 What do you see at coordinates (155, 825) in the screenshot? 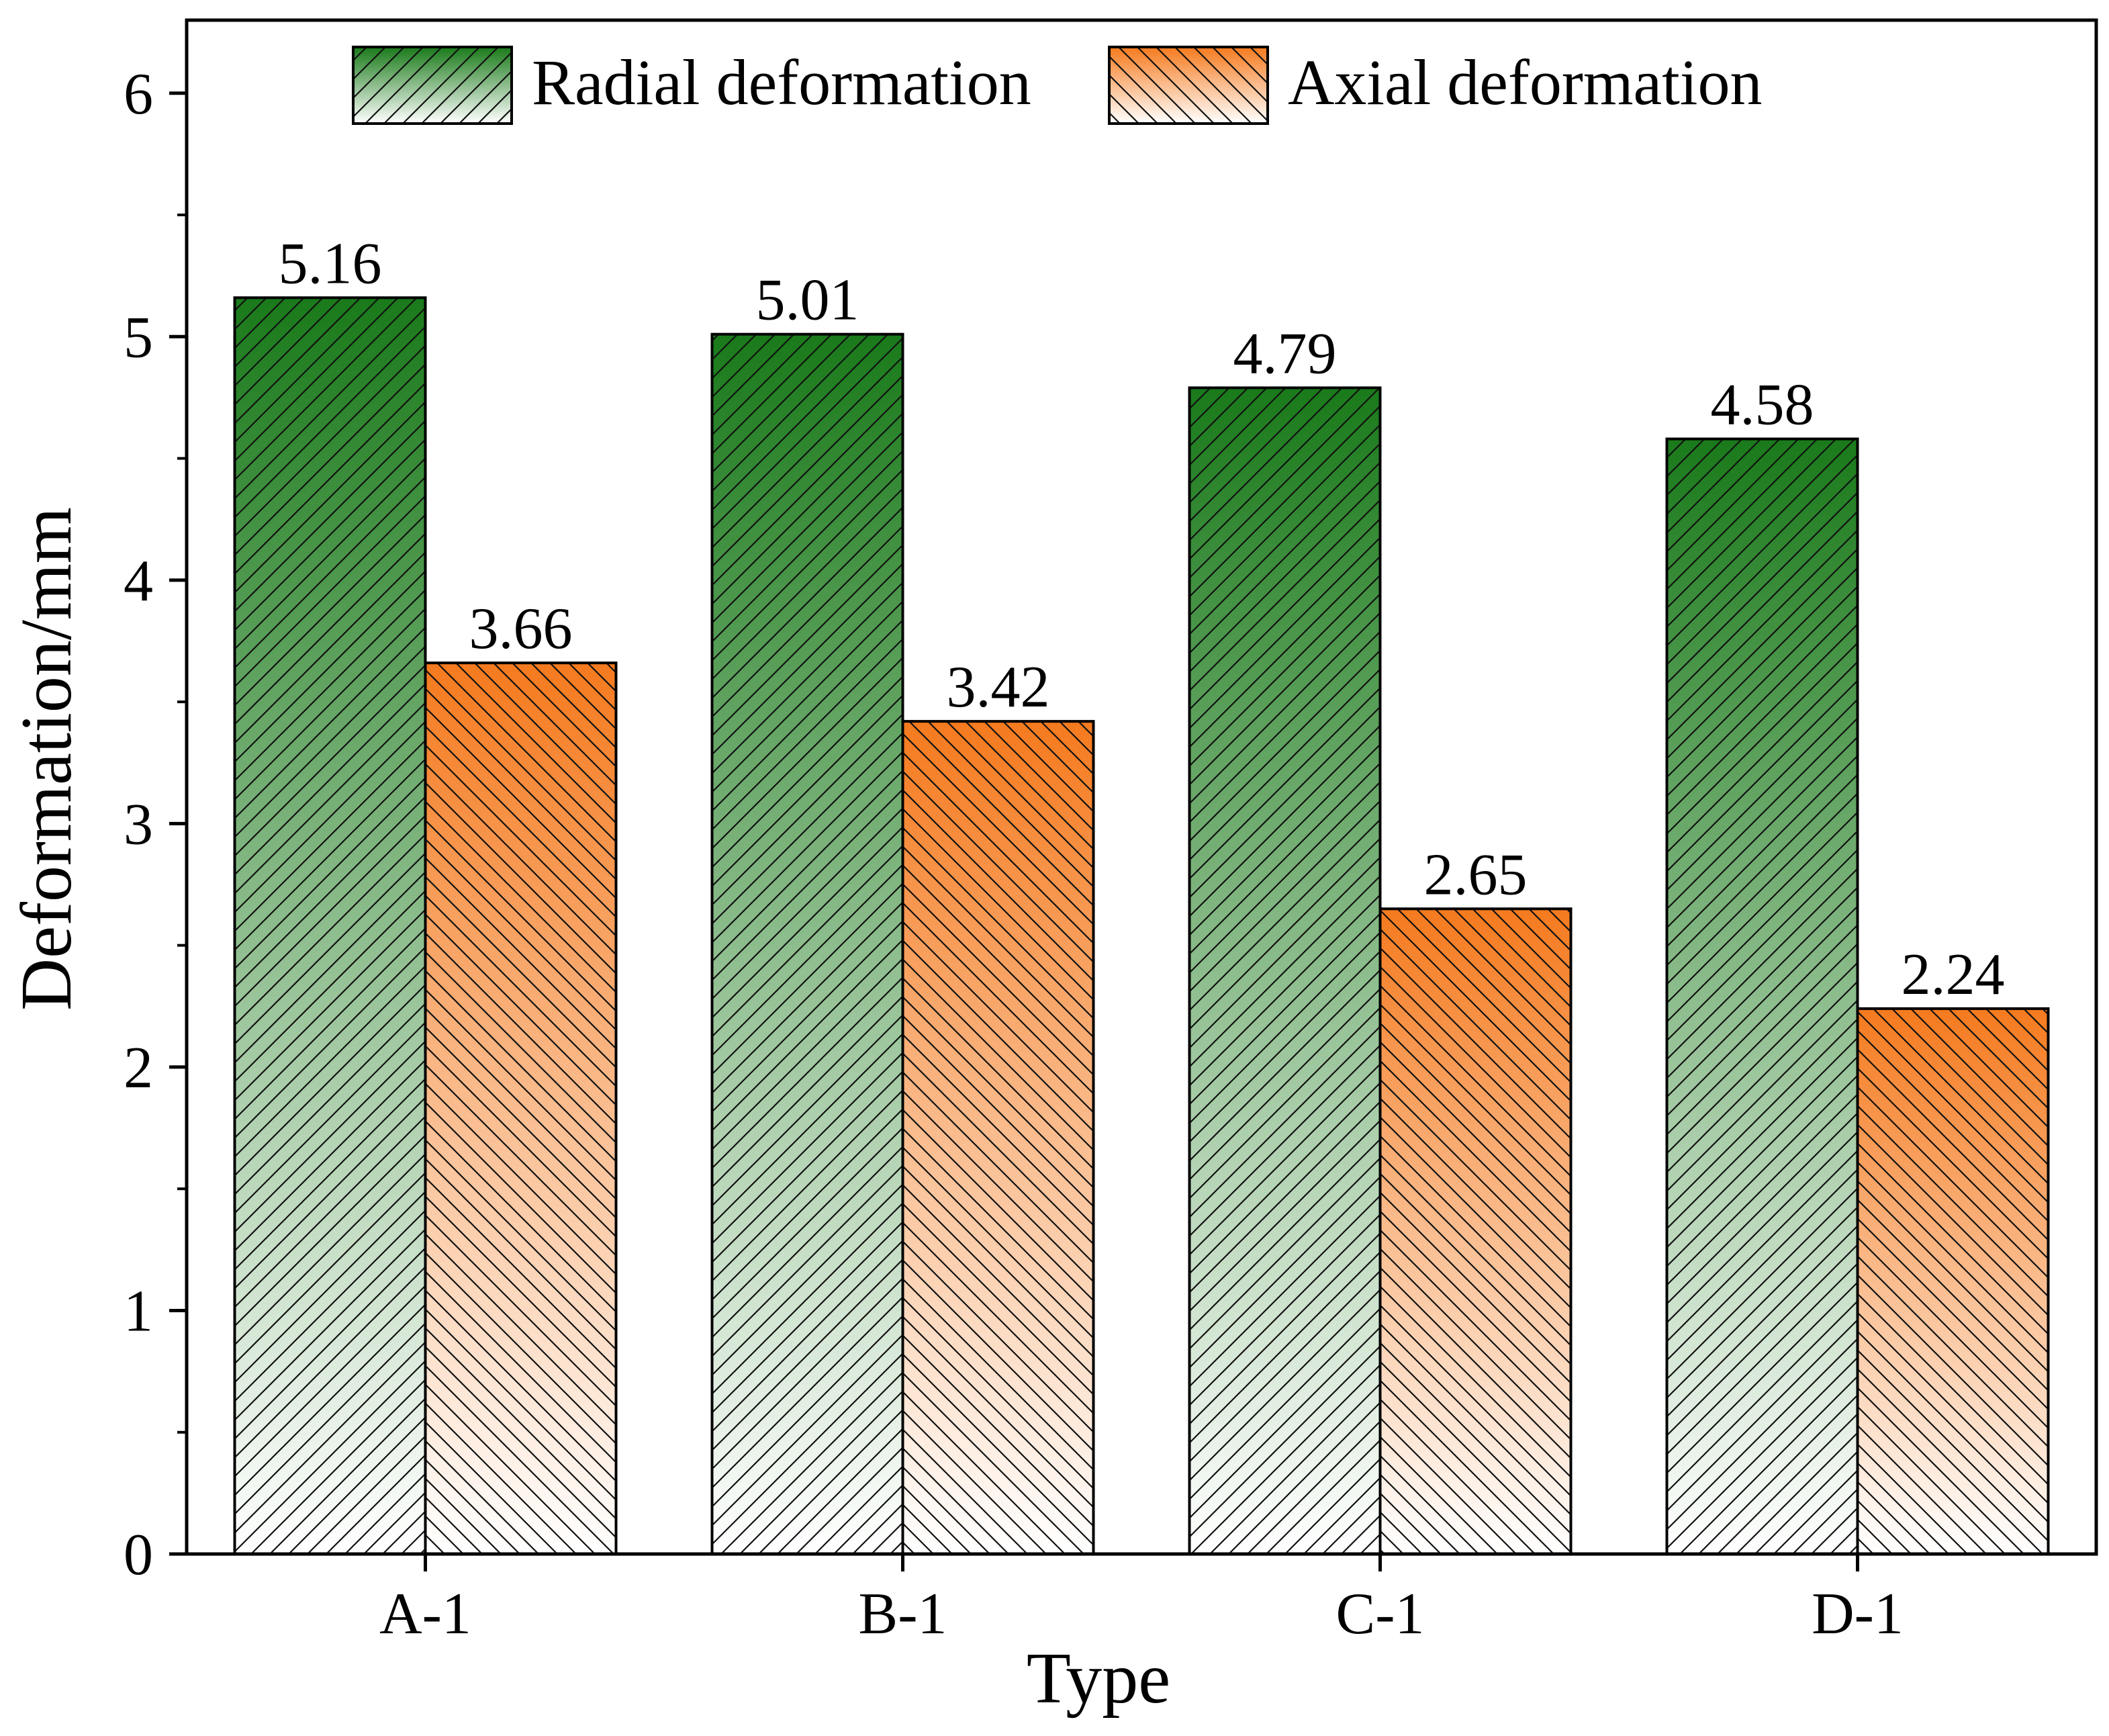
I see `y-axis: 0 1 2 3 4 5 6` at bounding box center [155, 825].